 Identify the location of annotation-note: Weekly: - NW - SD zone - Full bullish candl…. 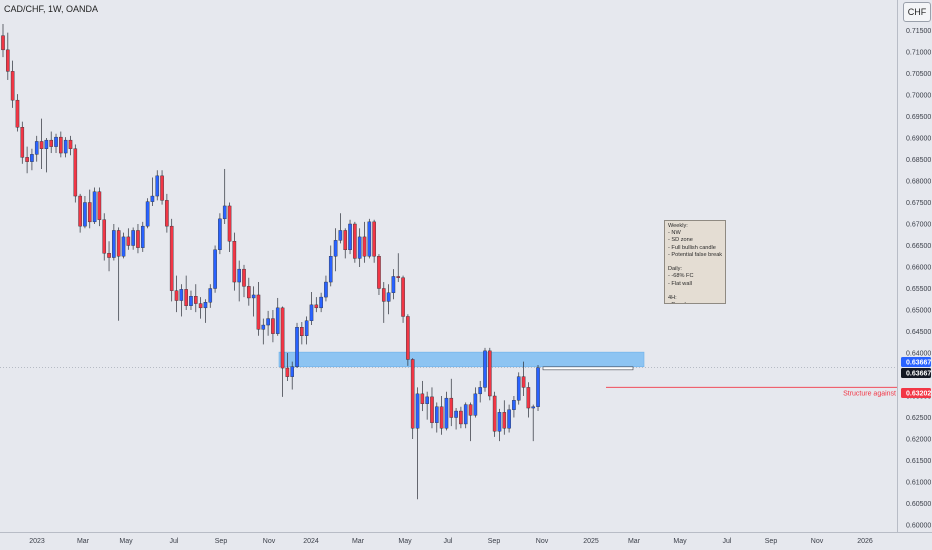
(695, 262).